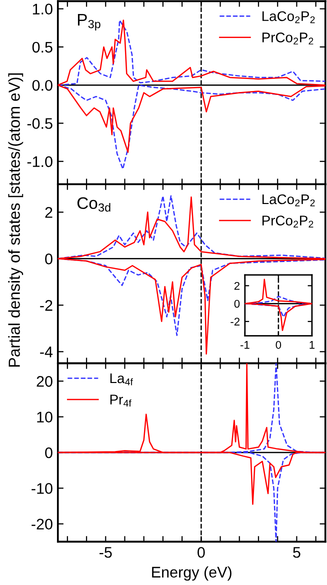 Image resolution: width=327 pixels, height=585 pixels. I want to click on y-tick-label: 20, so click(44, 381).